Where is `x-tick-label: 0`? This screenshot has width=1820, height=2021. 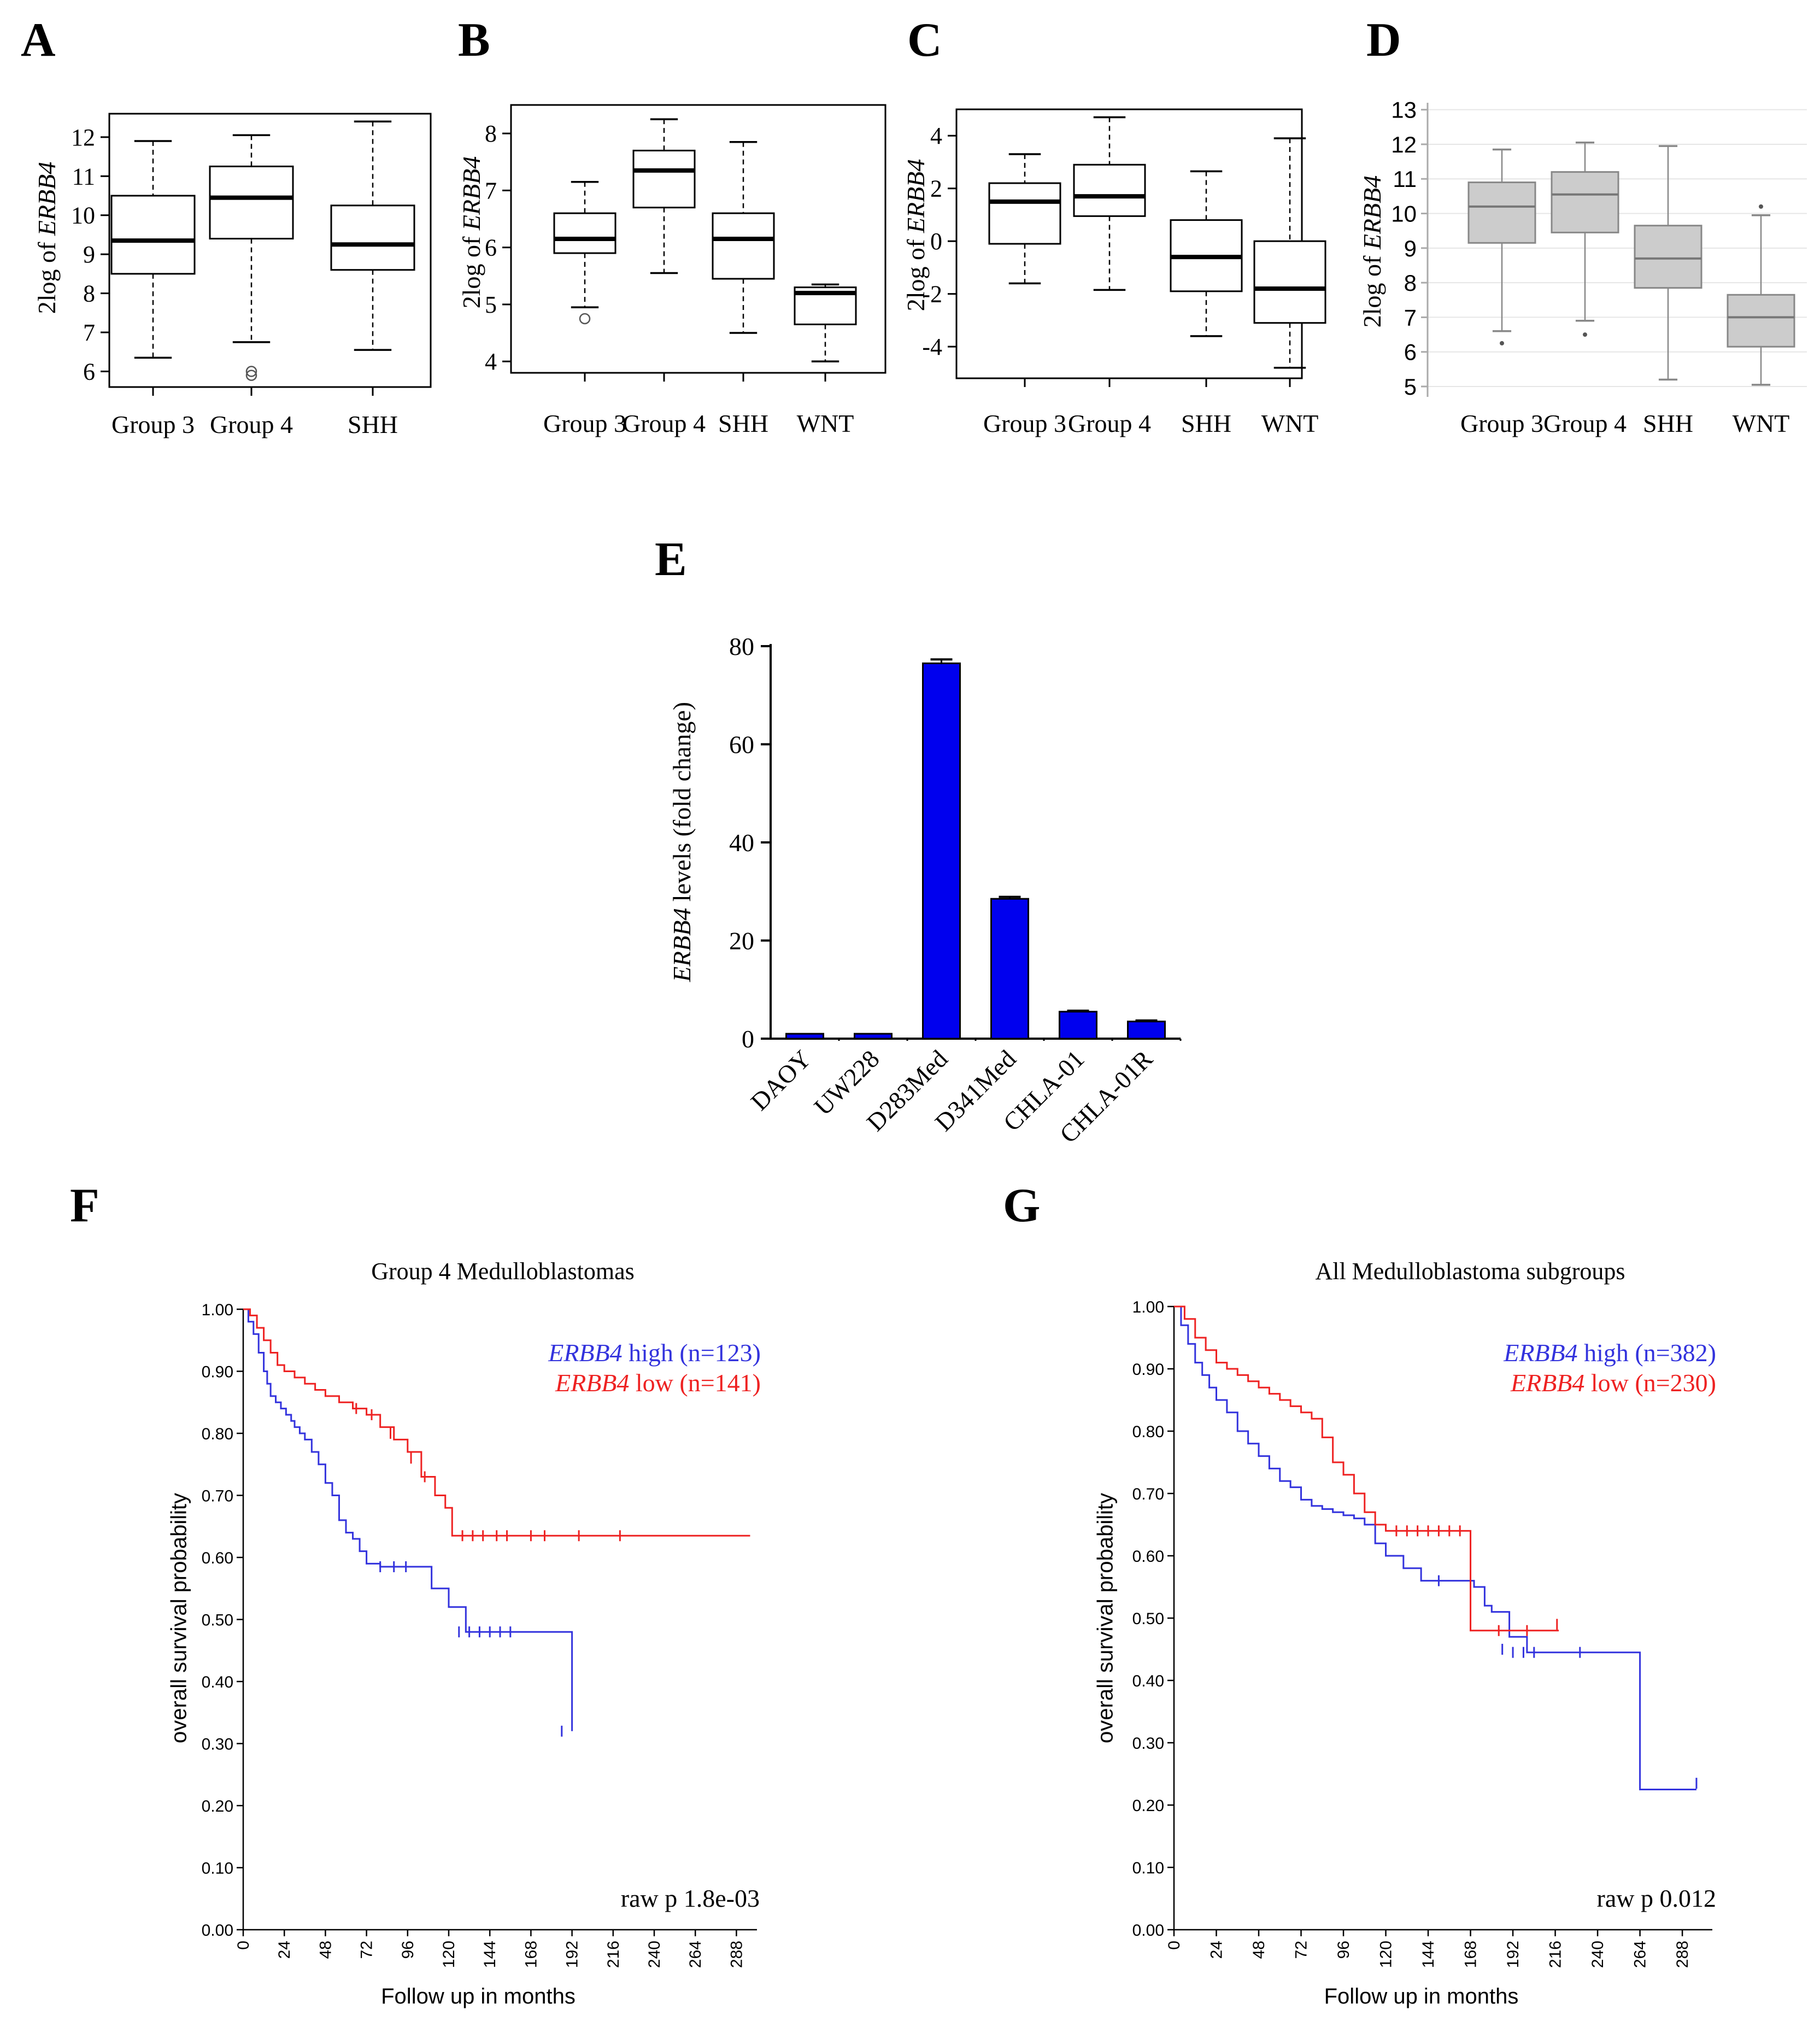
x-tick-label: 0 is located at coordinates (243, 1945).